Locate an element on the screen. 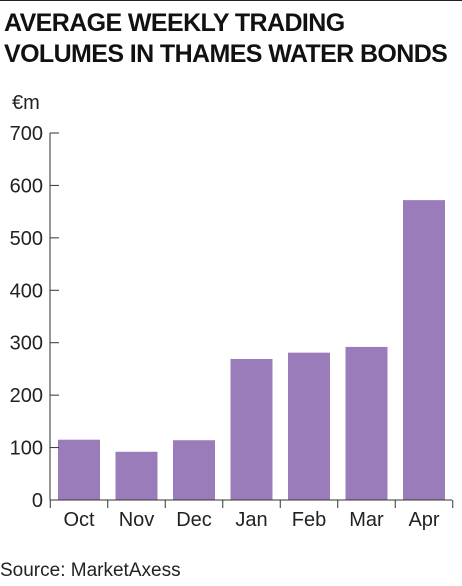 The height and width of the screenshot is (586, 462). chart-title-line-2: VOLUMES IN THAMES WATER BONDS is located at coordinates (226, 54).